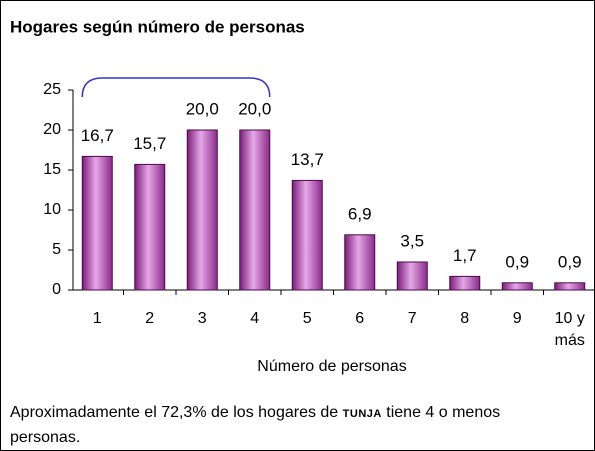  Describe the element at coordinates (52, 209) in the screenshot. I see `y-tick-label: 10` at that location.